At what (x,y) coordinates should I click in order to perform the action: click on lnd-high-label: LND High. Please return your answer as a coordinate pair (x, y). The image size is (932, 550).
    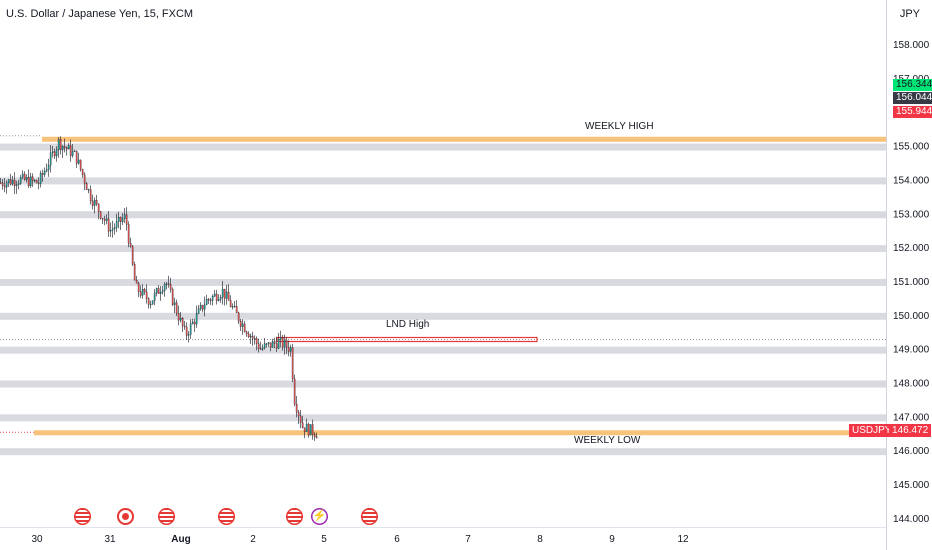
    Looking at the image, I should click on (408, 324).